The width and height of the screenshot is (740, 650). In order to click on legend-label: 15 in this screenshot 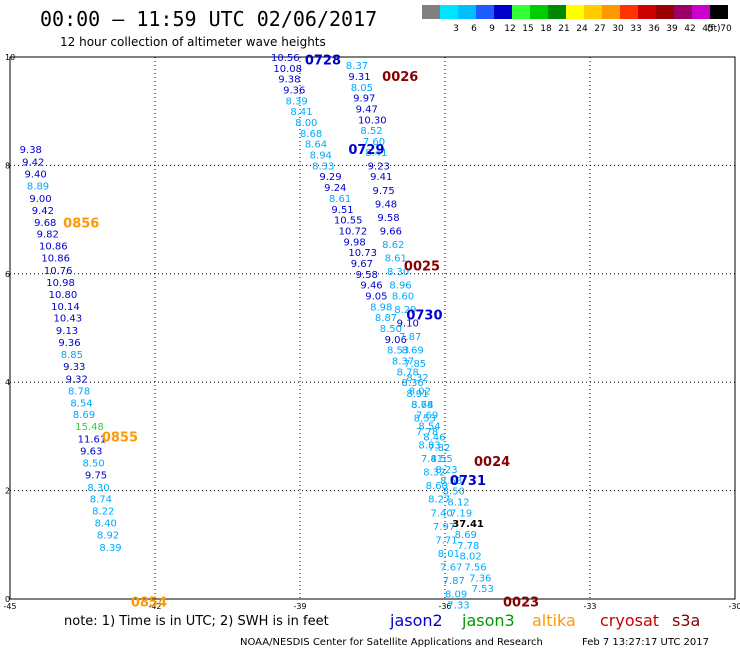, I will do `click(527, 29)`.